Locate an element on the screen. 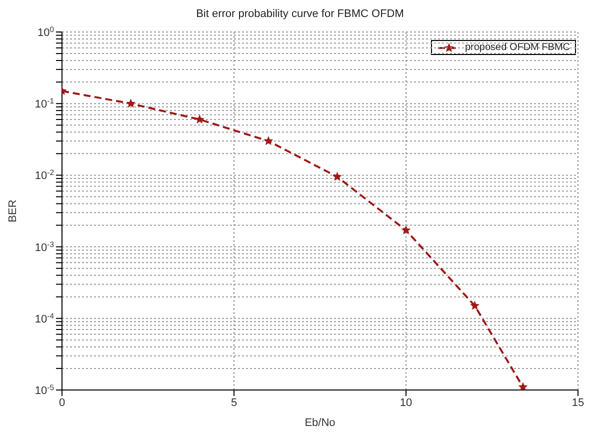 The width and height of the screenshot is (600, 442). y-tick-label: 10$^{-4}$ is located at coordinates (44, 318).